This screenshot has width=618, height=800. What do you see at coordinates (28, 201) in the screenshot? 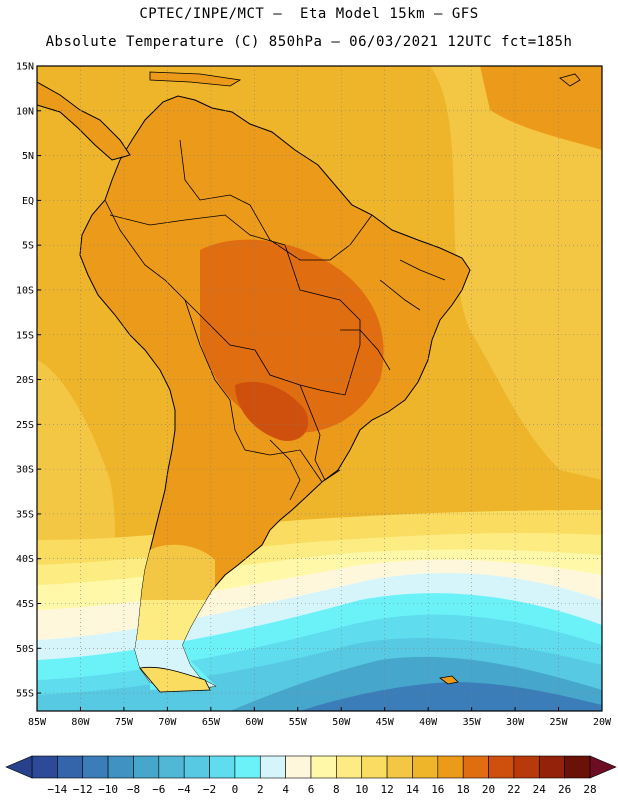
I see `lat-label: EQ` at bounding box center [28, 201].